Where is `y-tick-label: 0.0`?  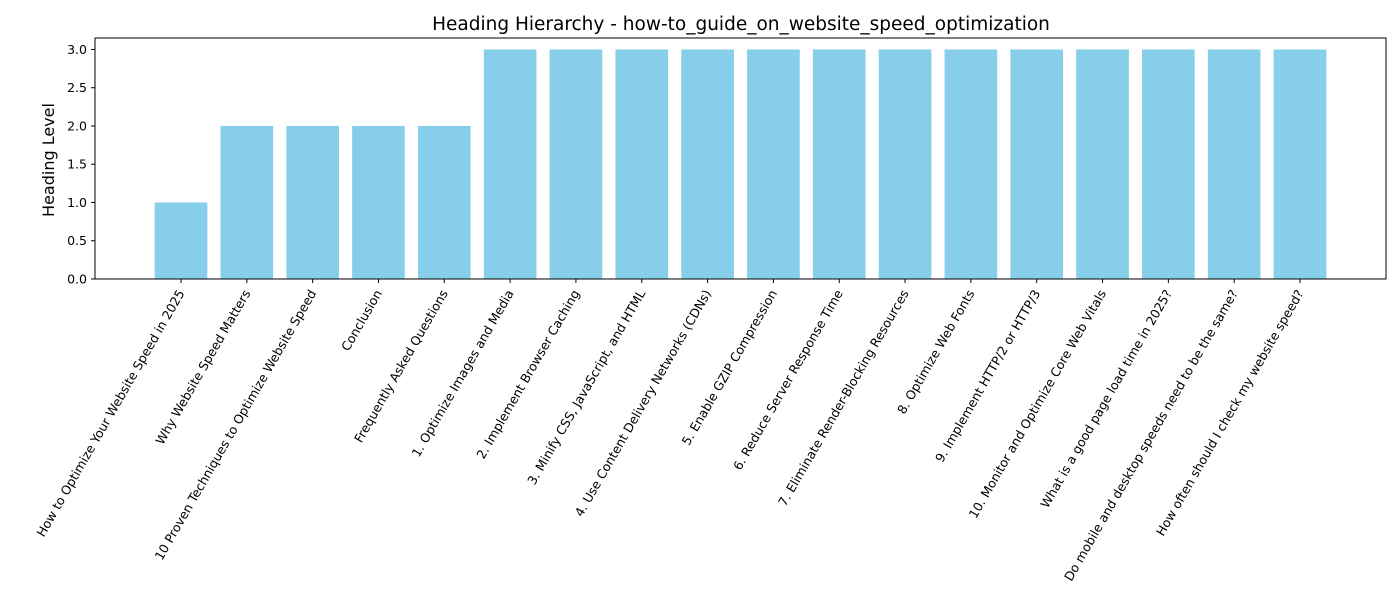 y-tick-label: 0.0 is located at coordinates (77, 279).